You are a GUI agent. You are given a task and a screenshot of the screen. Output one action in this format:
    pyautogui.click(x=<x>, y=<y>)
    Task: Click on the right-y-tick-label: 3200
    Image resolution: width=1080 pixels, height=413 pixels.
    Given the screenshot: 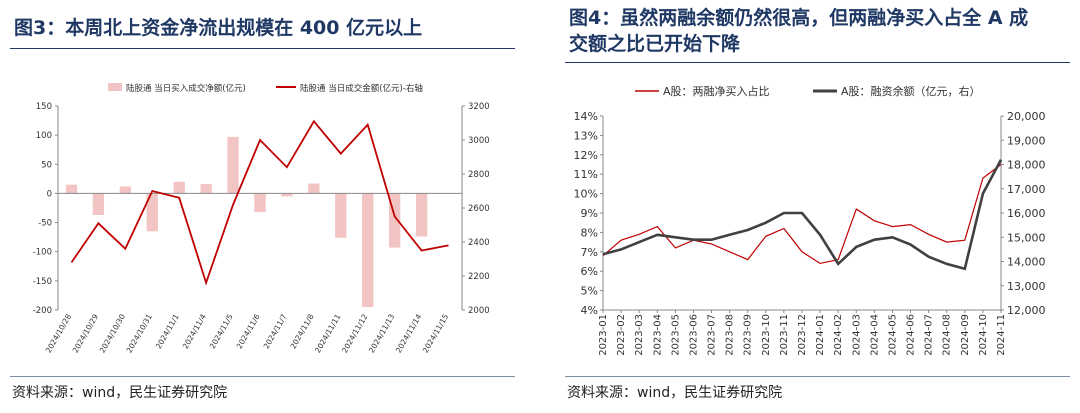 What is the action you would take?
    pyautogui.click(x=479, y=107)
    